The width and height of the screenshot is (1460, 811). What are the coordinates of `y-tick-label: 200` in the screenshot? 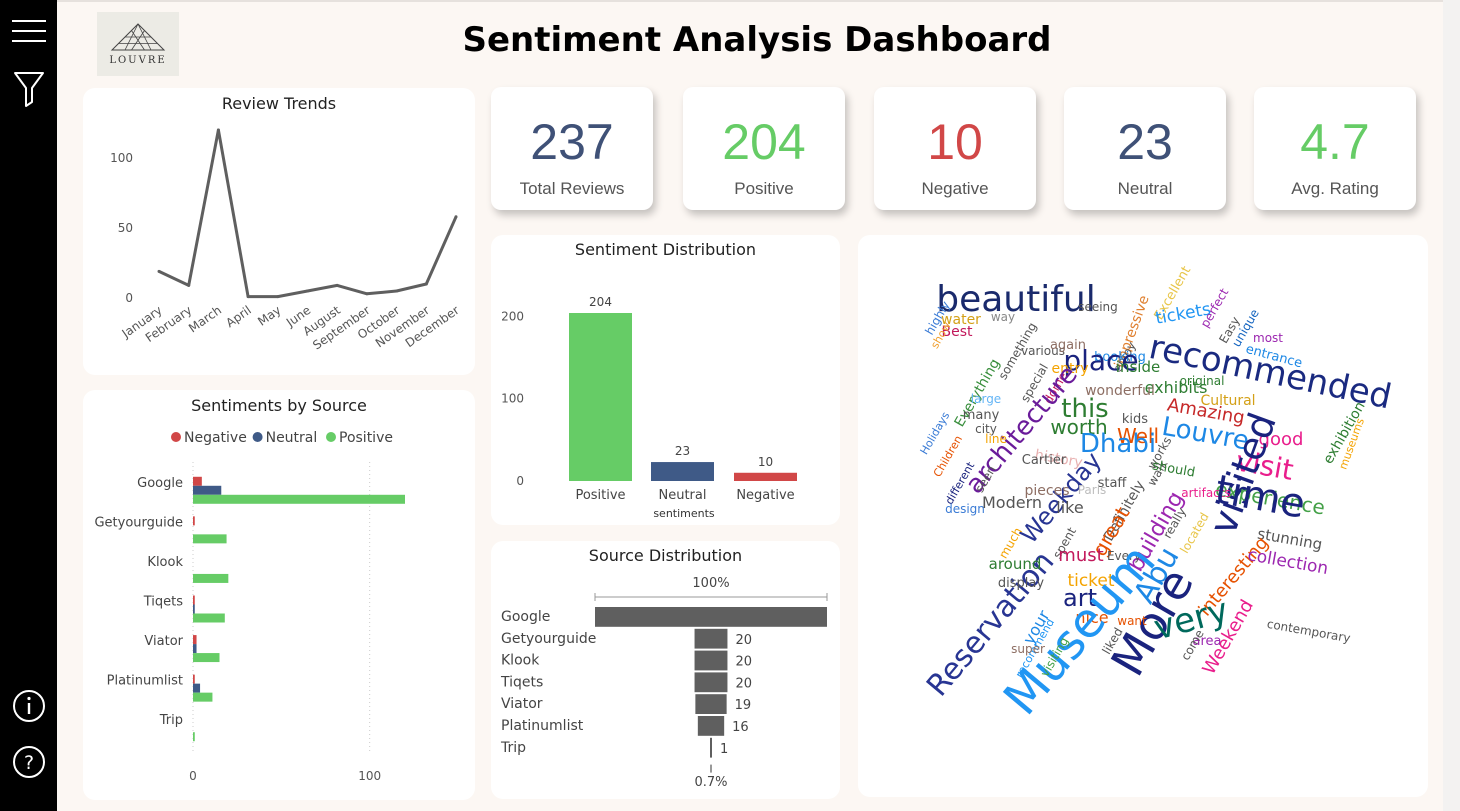 It's located at (512, 316).